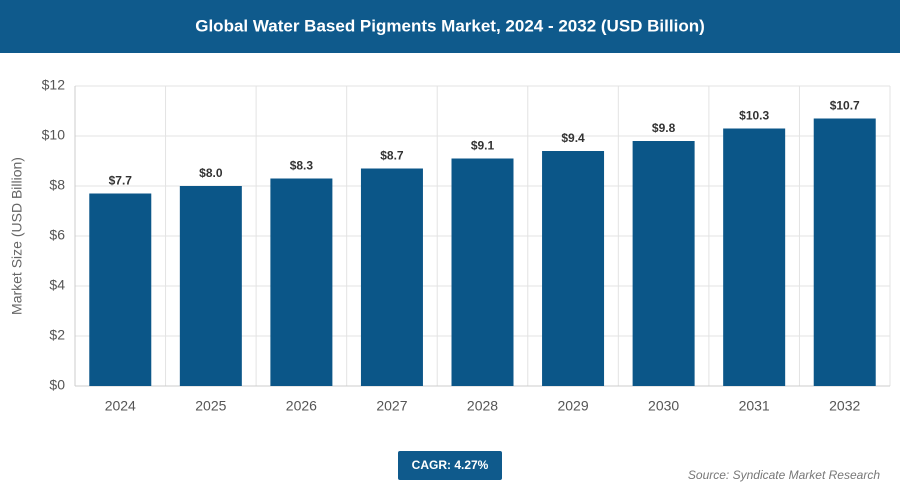 The image size is (900, 500). What do you see at coordinates (392, 156) in the screenshot?
I see `value-label: $8.7` at bounding box center [392, 156].